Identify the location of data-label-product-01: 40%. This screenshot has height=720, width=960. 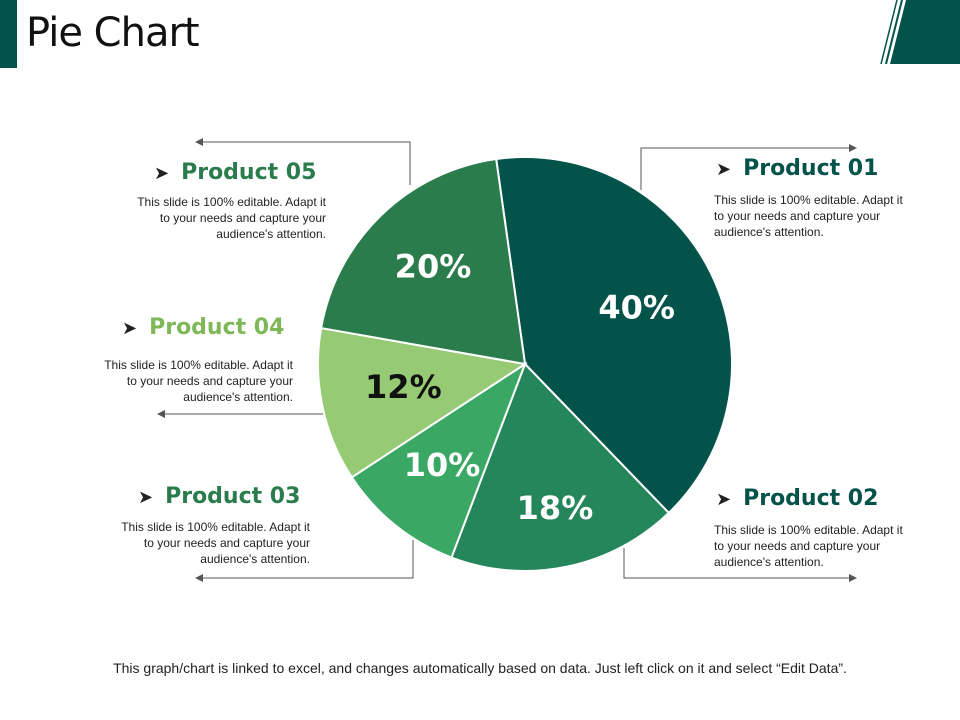
(636, 308).